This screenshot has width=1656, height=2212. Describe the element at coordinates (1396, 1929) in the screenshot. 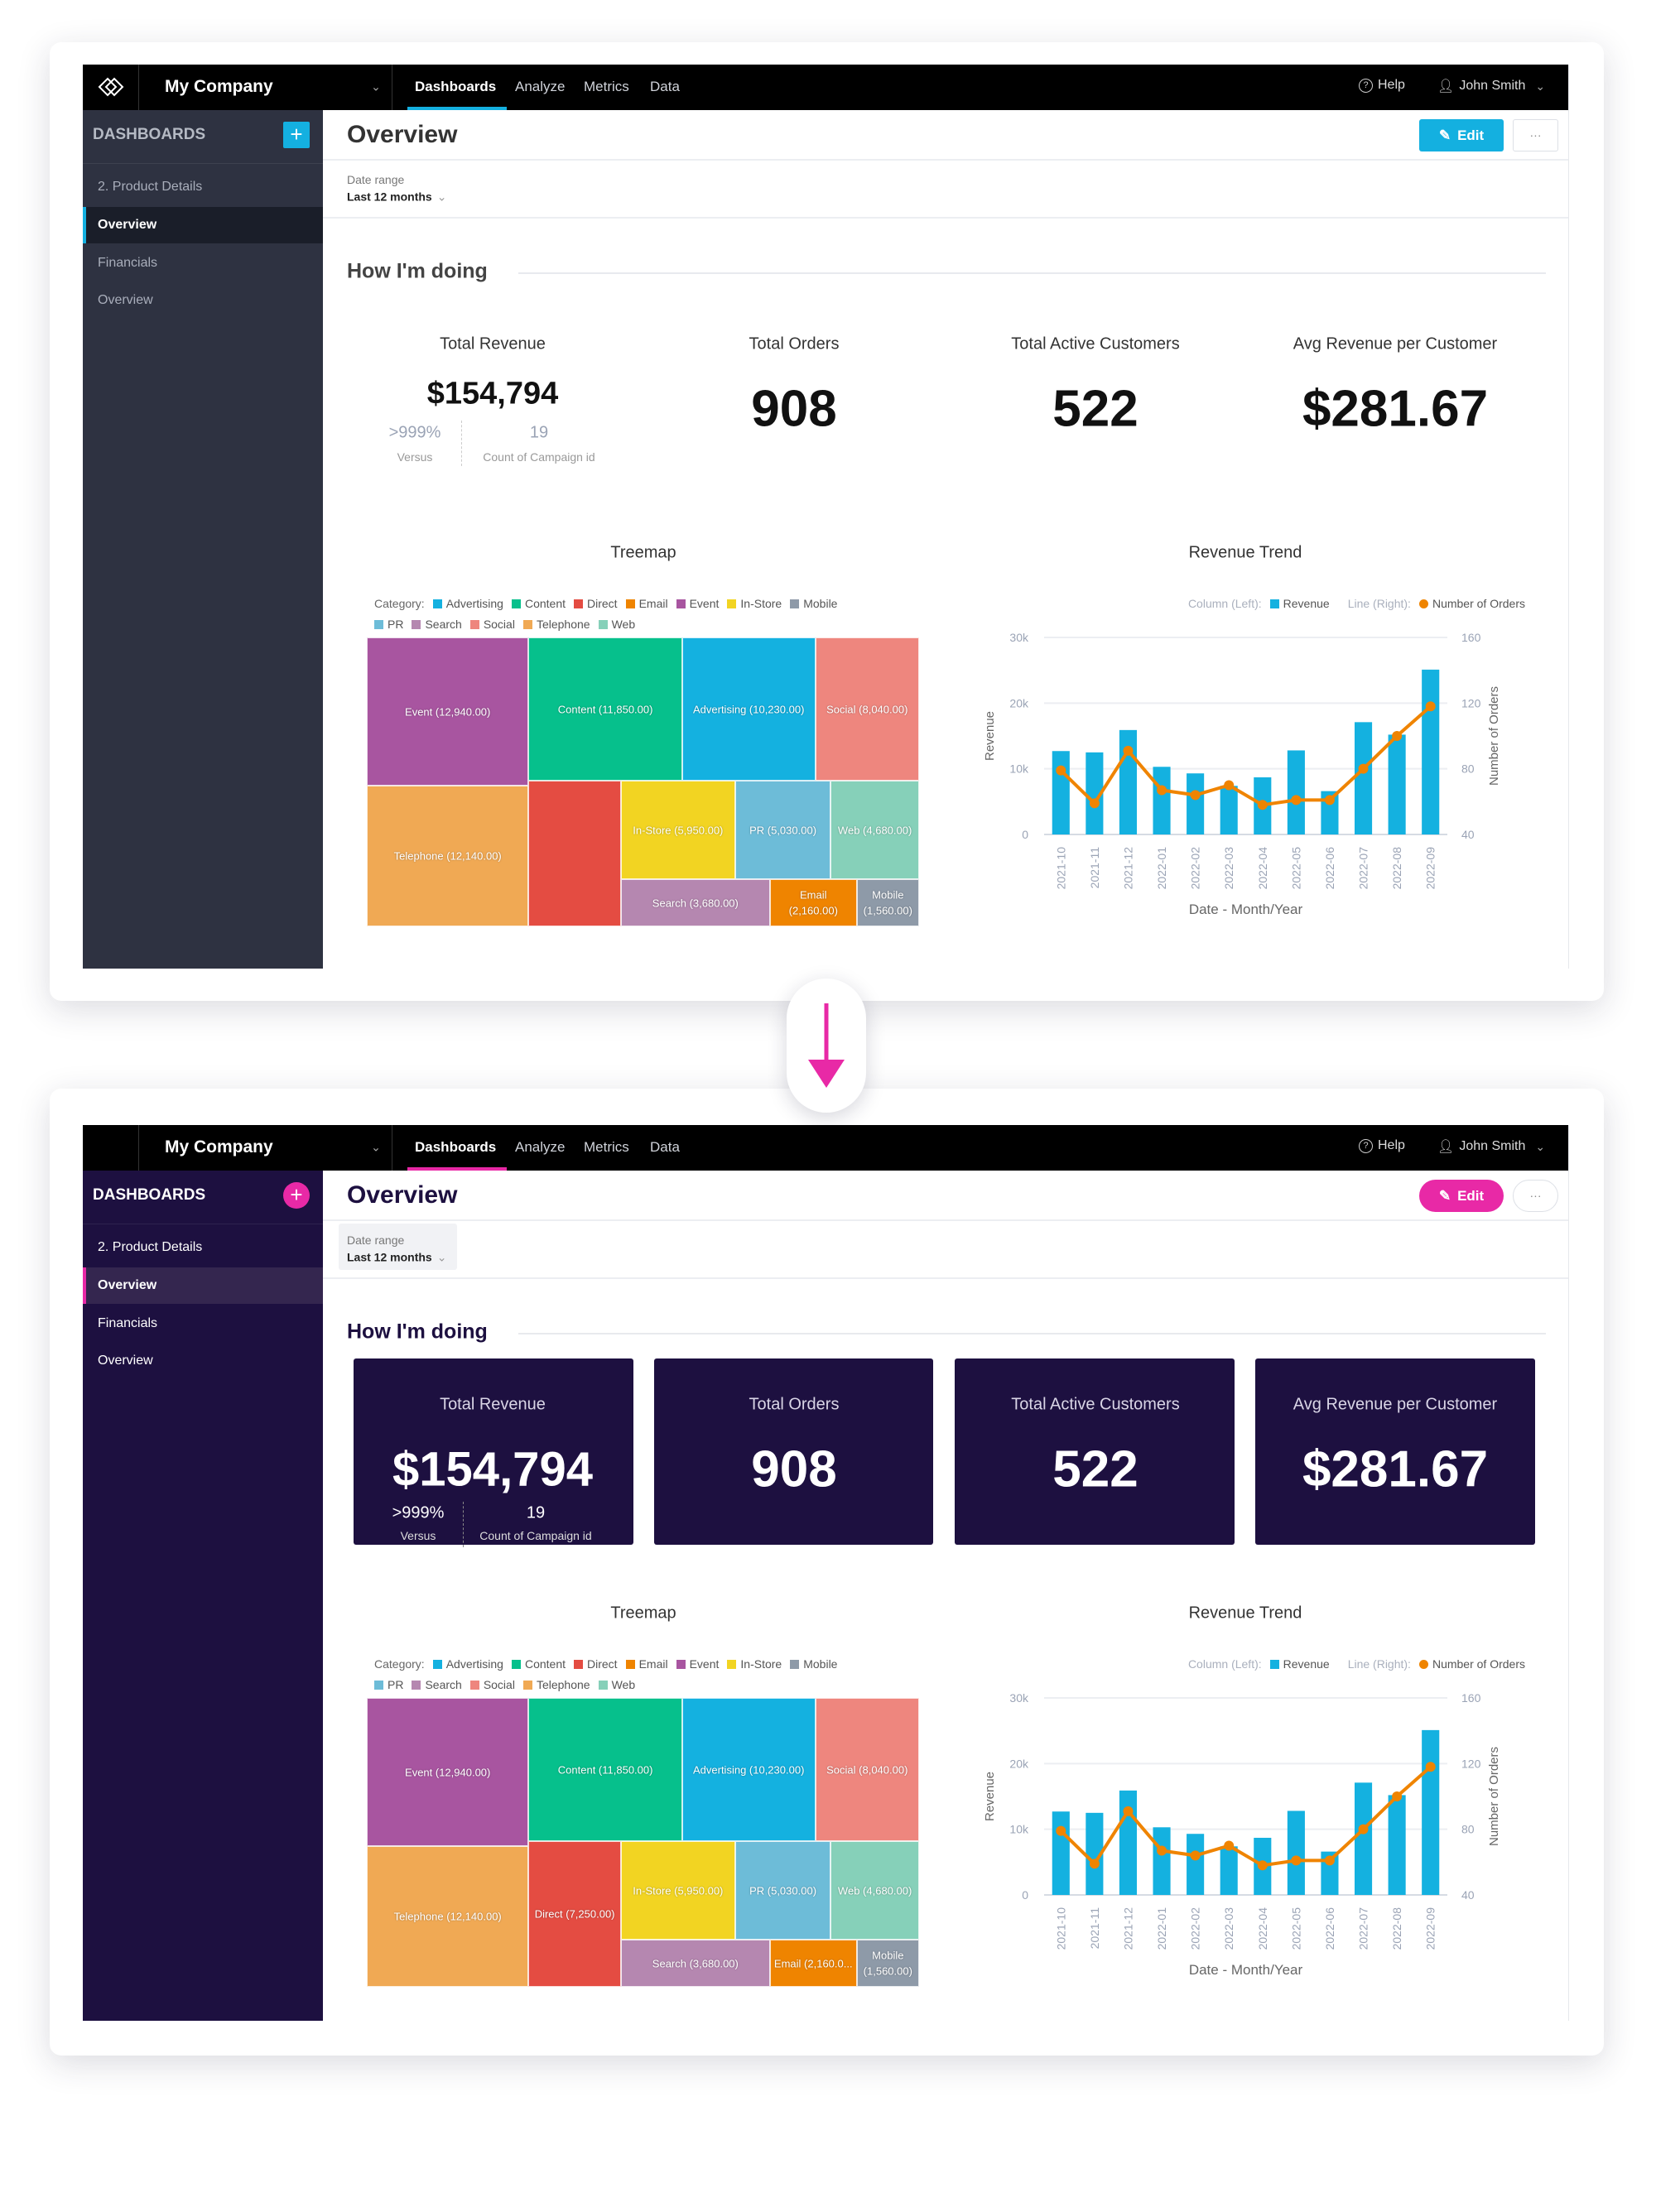

I see `x-tick-label: 2022-08` at that location.